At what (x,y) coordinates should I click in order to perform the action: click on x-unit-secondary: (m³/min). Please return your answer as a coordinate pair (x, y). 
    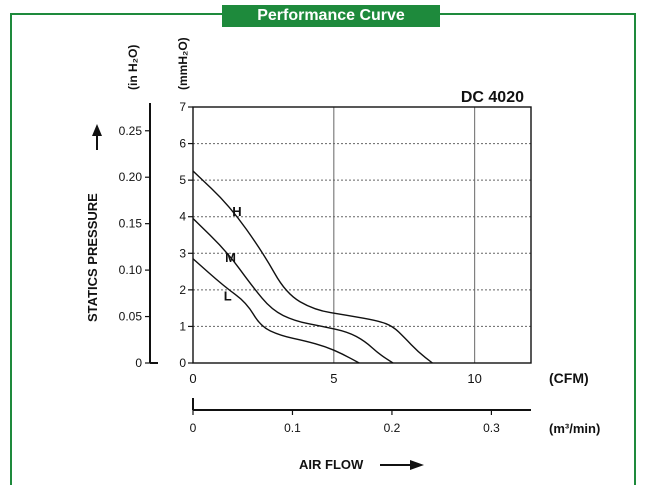
    Looking at the image, I should click on (574, 428).